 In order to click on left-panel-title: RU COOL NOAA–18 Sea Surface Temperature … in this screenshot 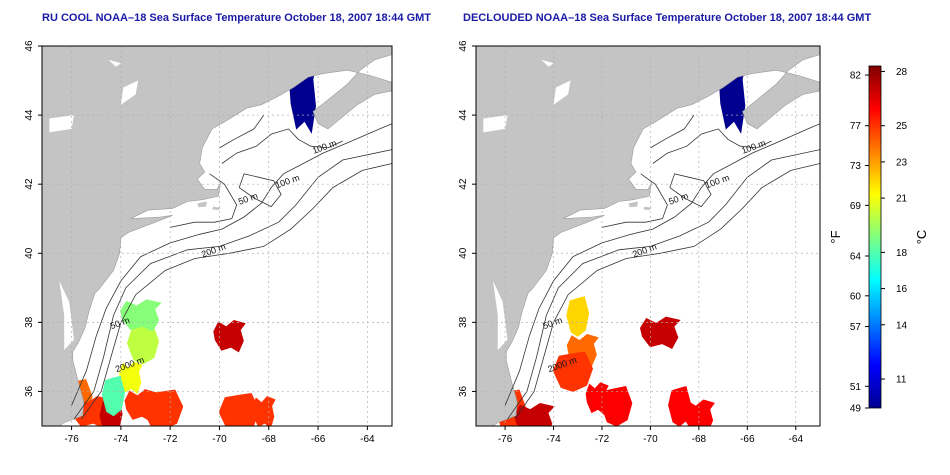, I will do `click(237, 18)`.